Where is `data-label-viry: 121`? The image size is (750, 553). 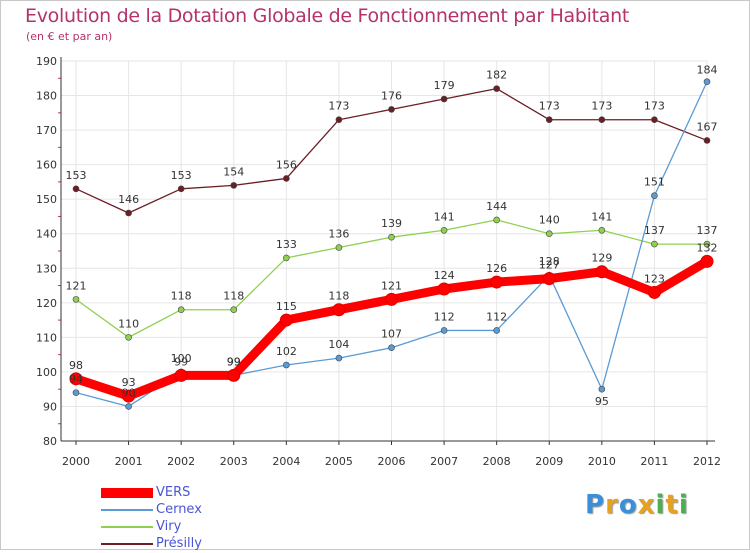 data-label-viry: 121 is located at coordinates (76, 285).